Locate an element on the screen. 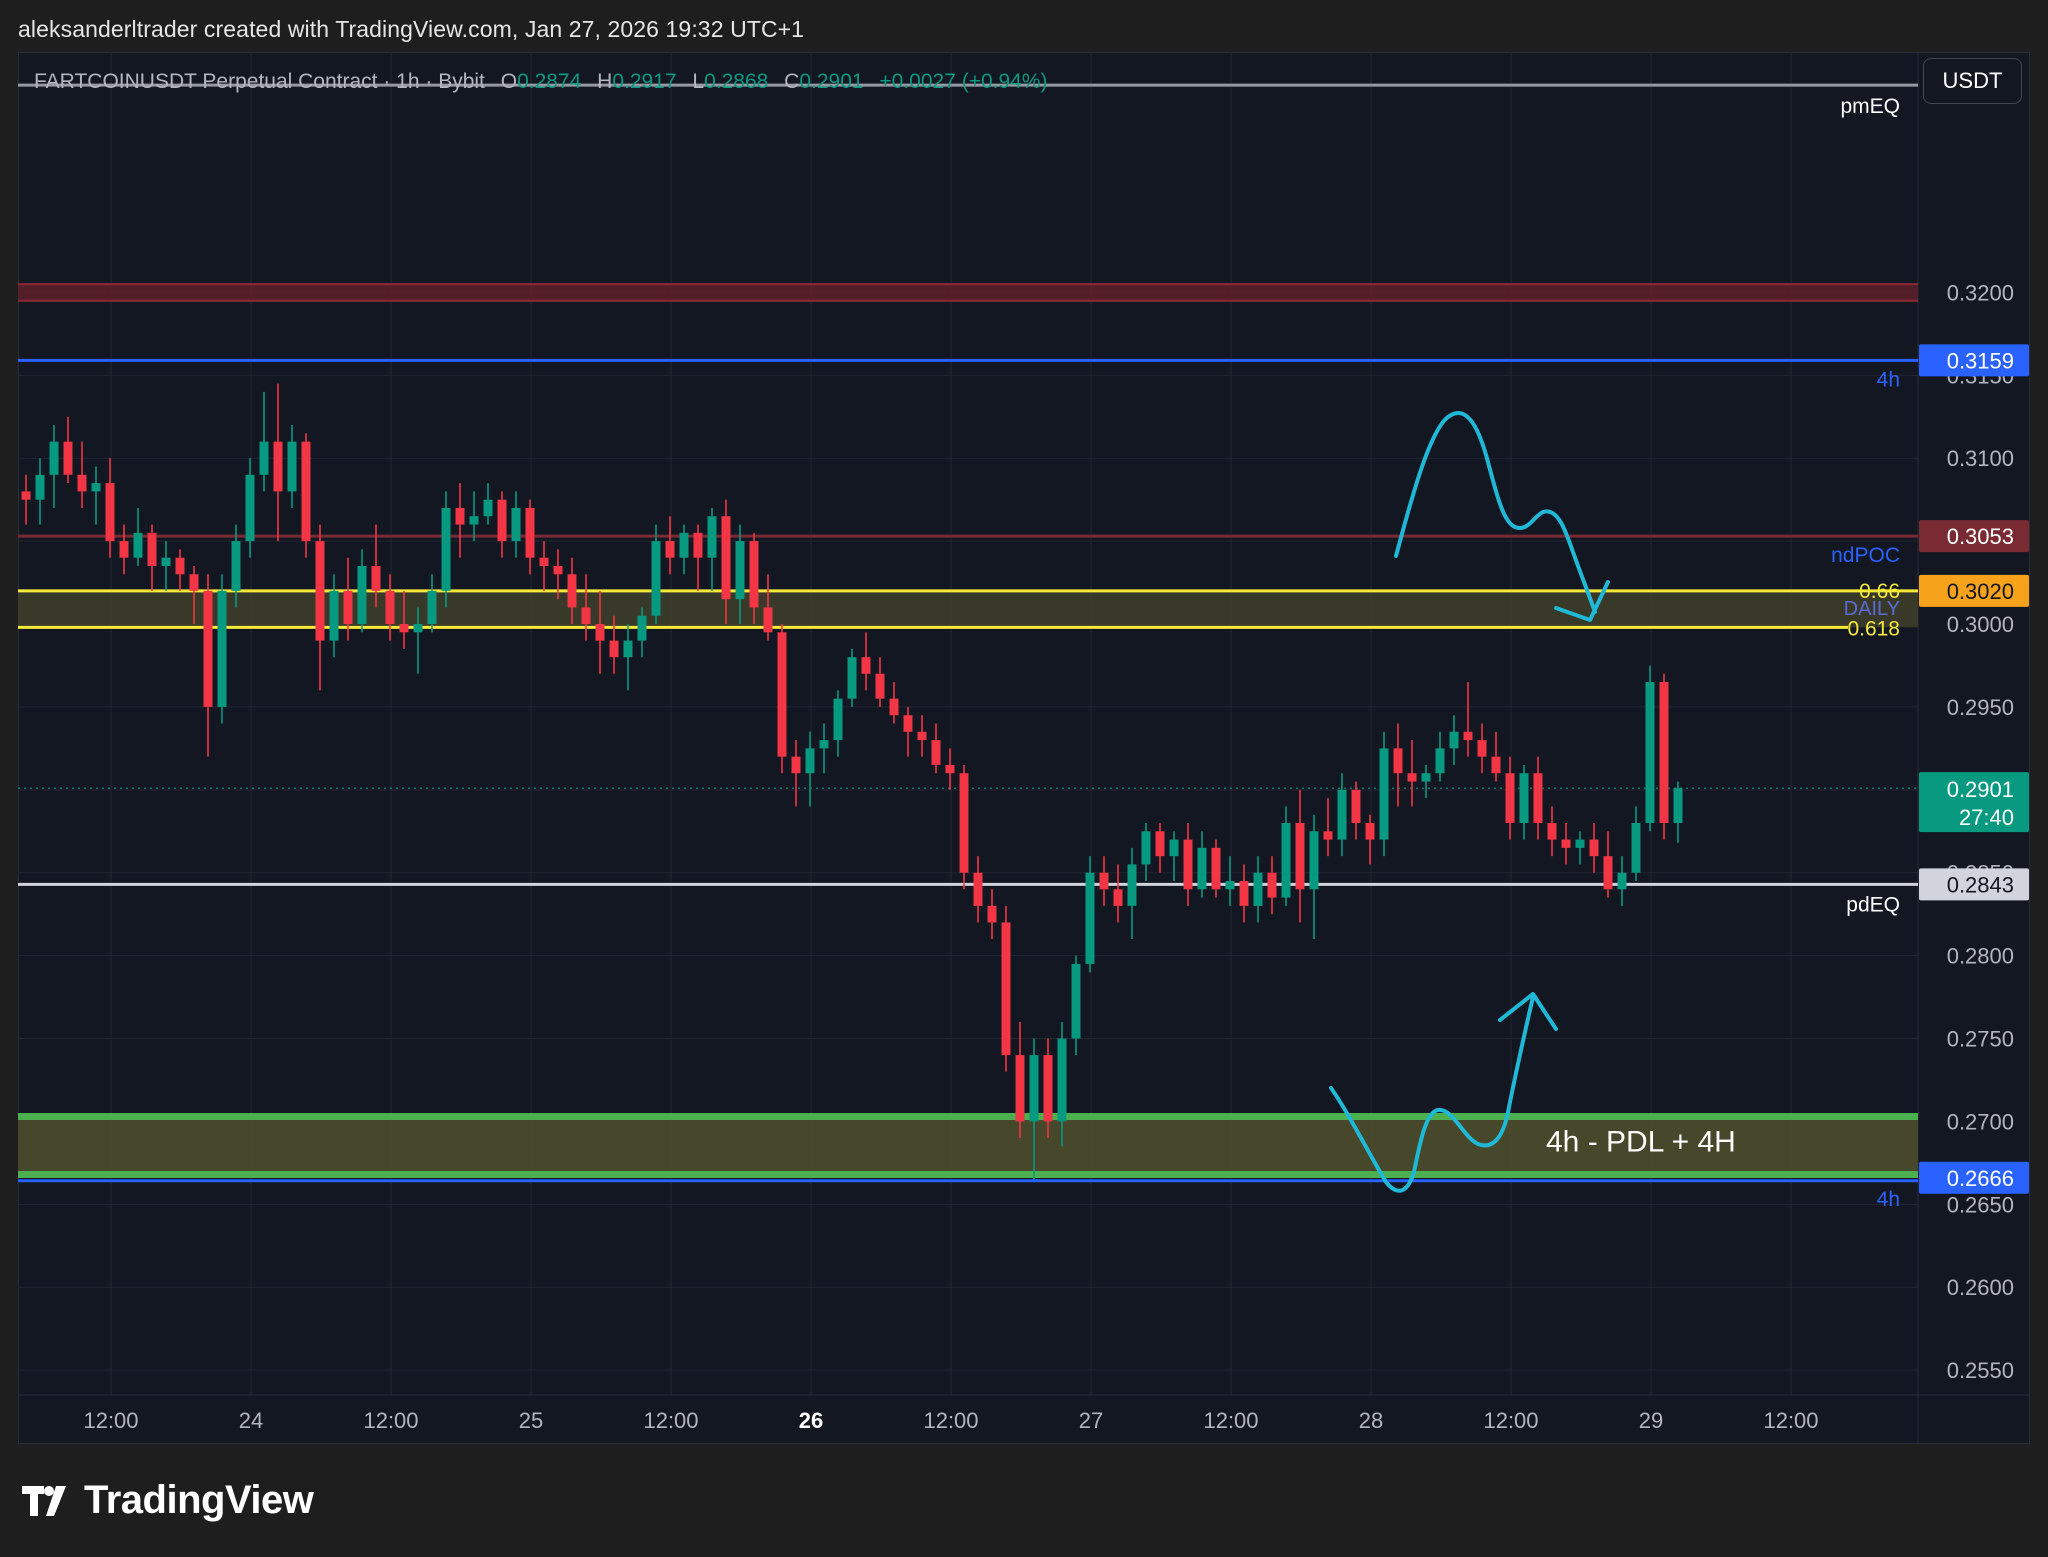 Image resolution: width=2048 pixels, height=1557 pixels. price-tag-4h-bottom-bg is located at coordinates (1974, 1177).